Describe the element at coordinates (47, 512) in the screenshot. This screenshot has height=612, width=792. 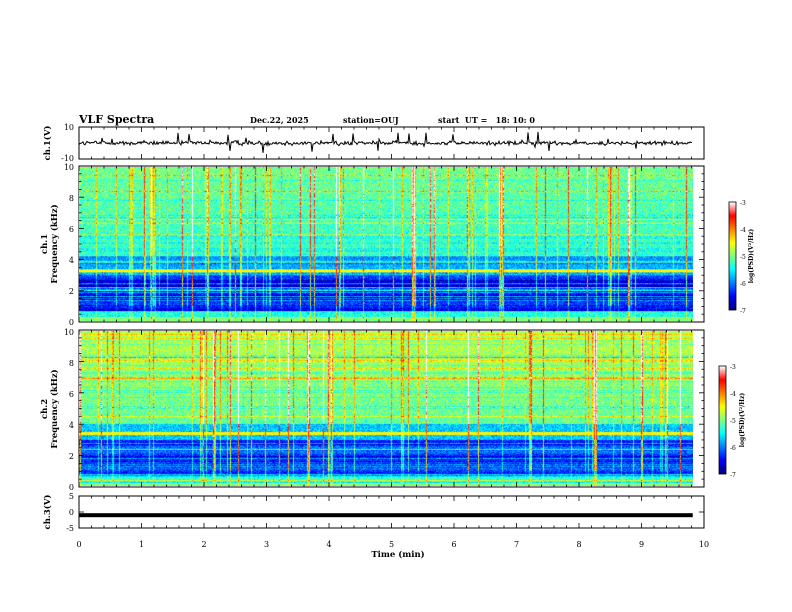
I see `ch3-waveform-ylabel: ch.3(V)` at that location.